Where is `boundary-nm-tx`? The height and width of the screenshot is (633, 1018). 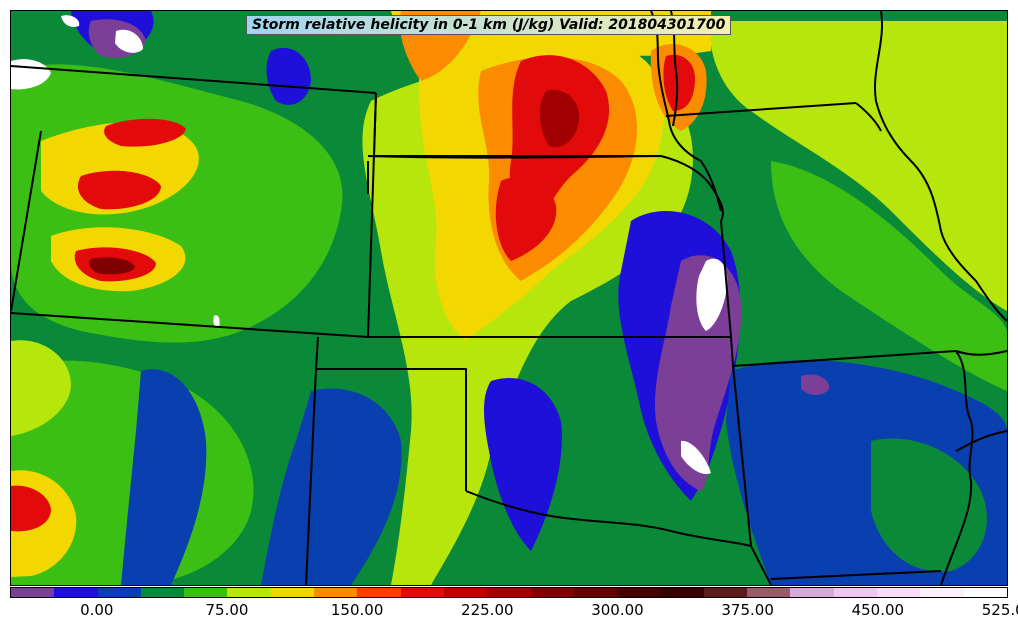 boundary-nm-tx is located at coordinates (311, 476).